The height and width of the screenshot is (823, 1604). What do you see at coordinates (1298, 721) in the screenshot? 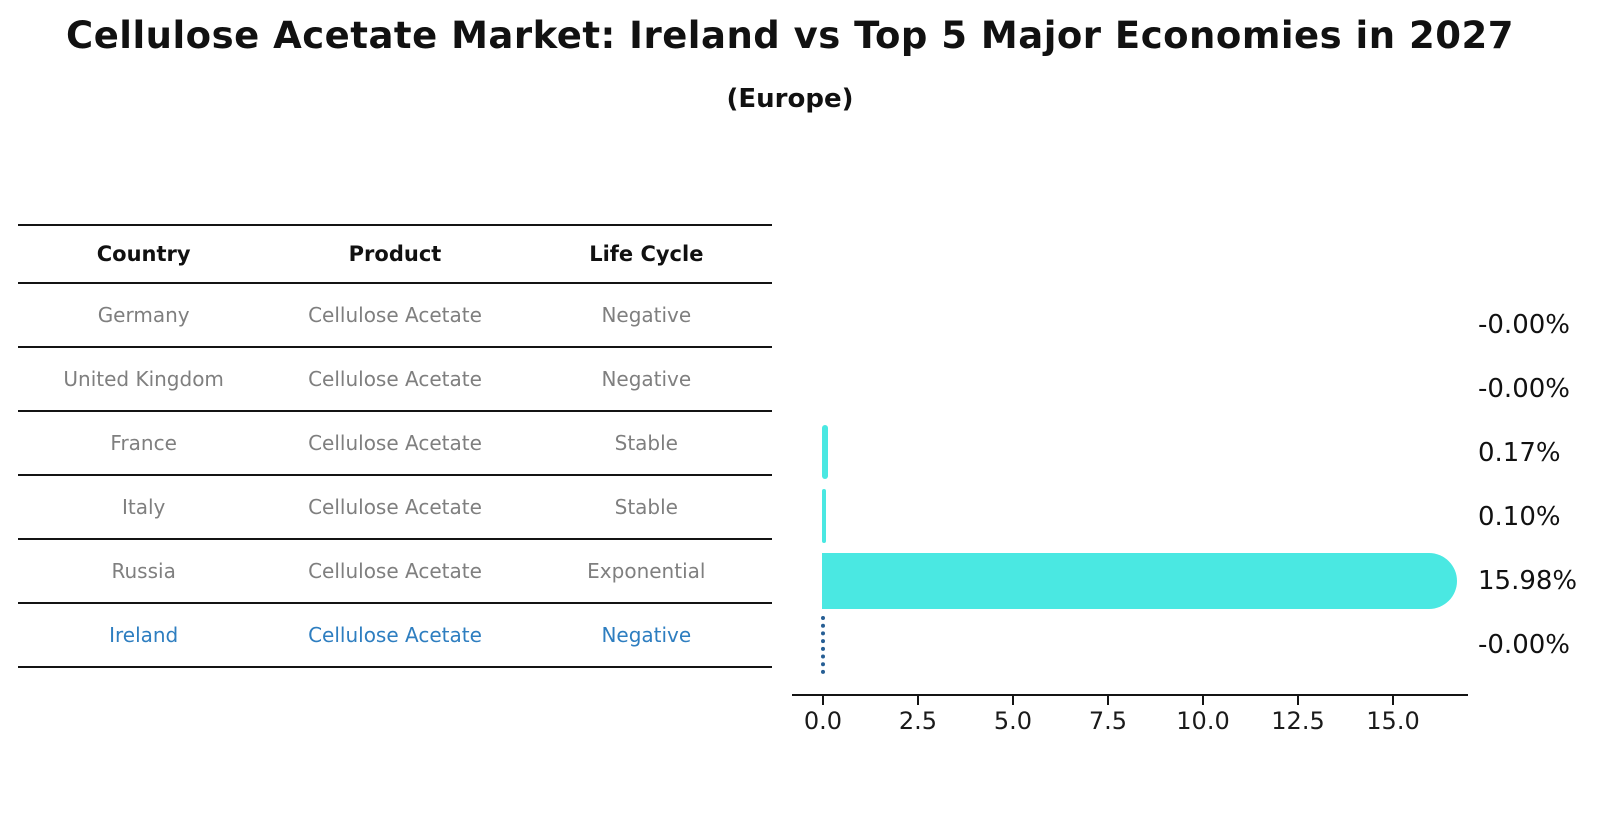
I see `x-tick-label: 12.5` at bounding box center [1298, 721].